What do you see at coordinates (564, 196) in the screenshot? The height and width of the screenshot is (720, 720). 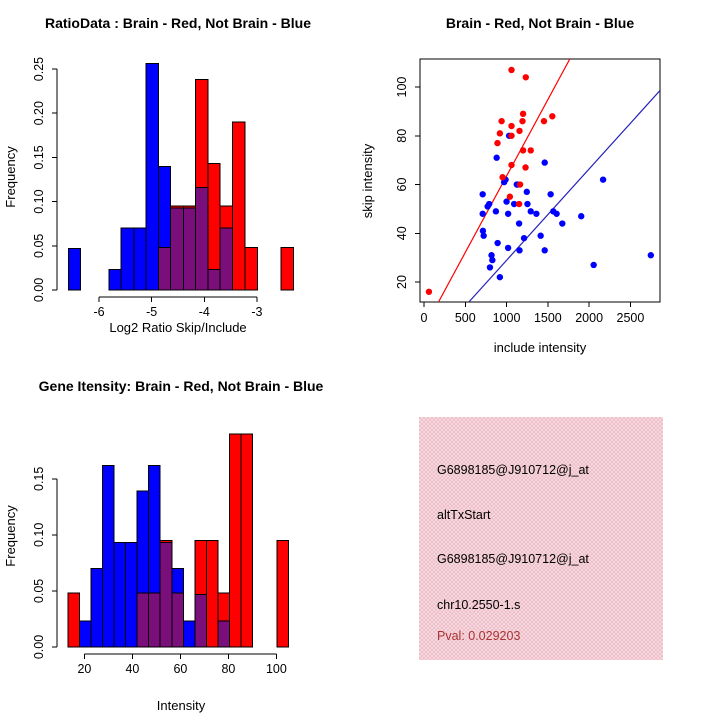 I see `blue-fit-line` at bounding box center [564, 196].